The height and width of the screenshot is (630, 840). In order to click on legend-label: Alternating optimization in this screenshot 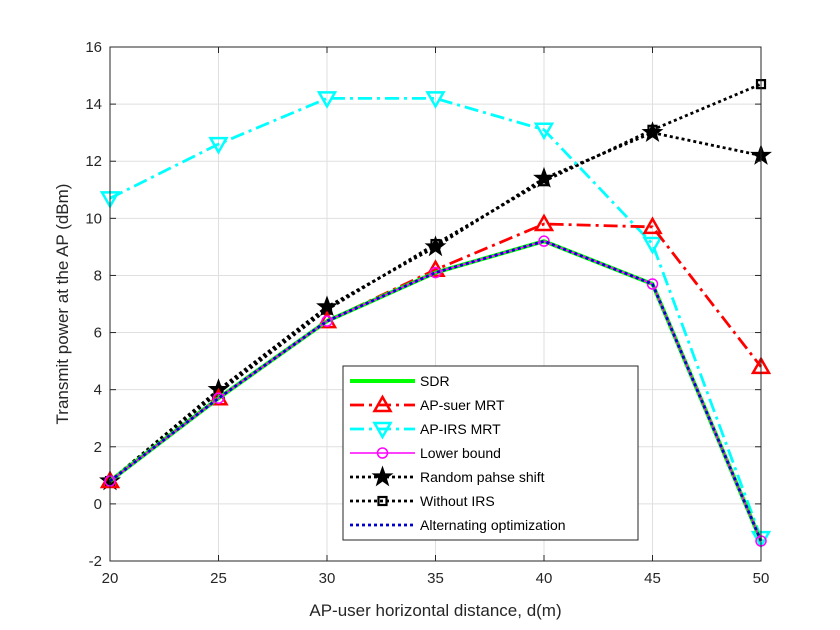, I will do `click(493, 525)`.